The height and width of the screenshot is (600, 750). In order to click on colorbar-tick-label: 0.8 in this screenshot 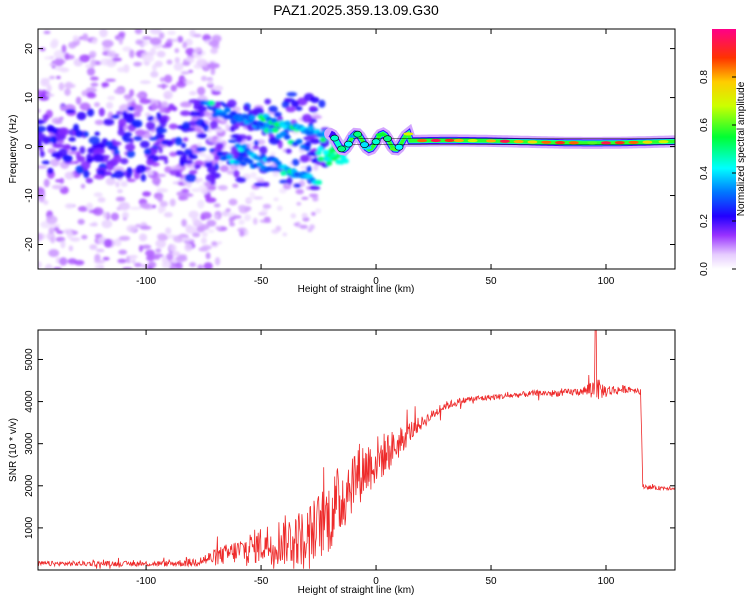, I will do `click(704, 77)`.